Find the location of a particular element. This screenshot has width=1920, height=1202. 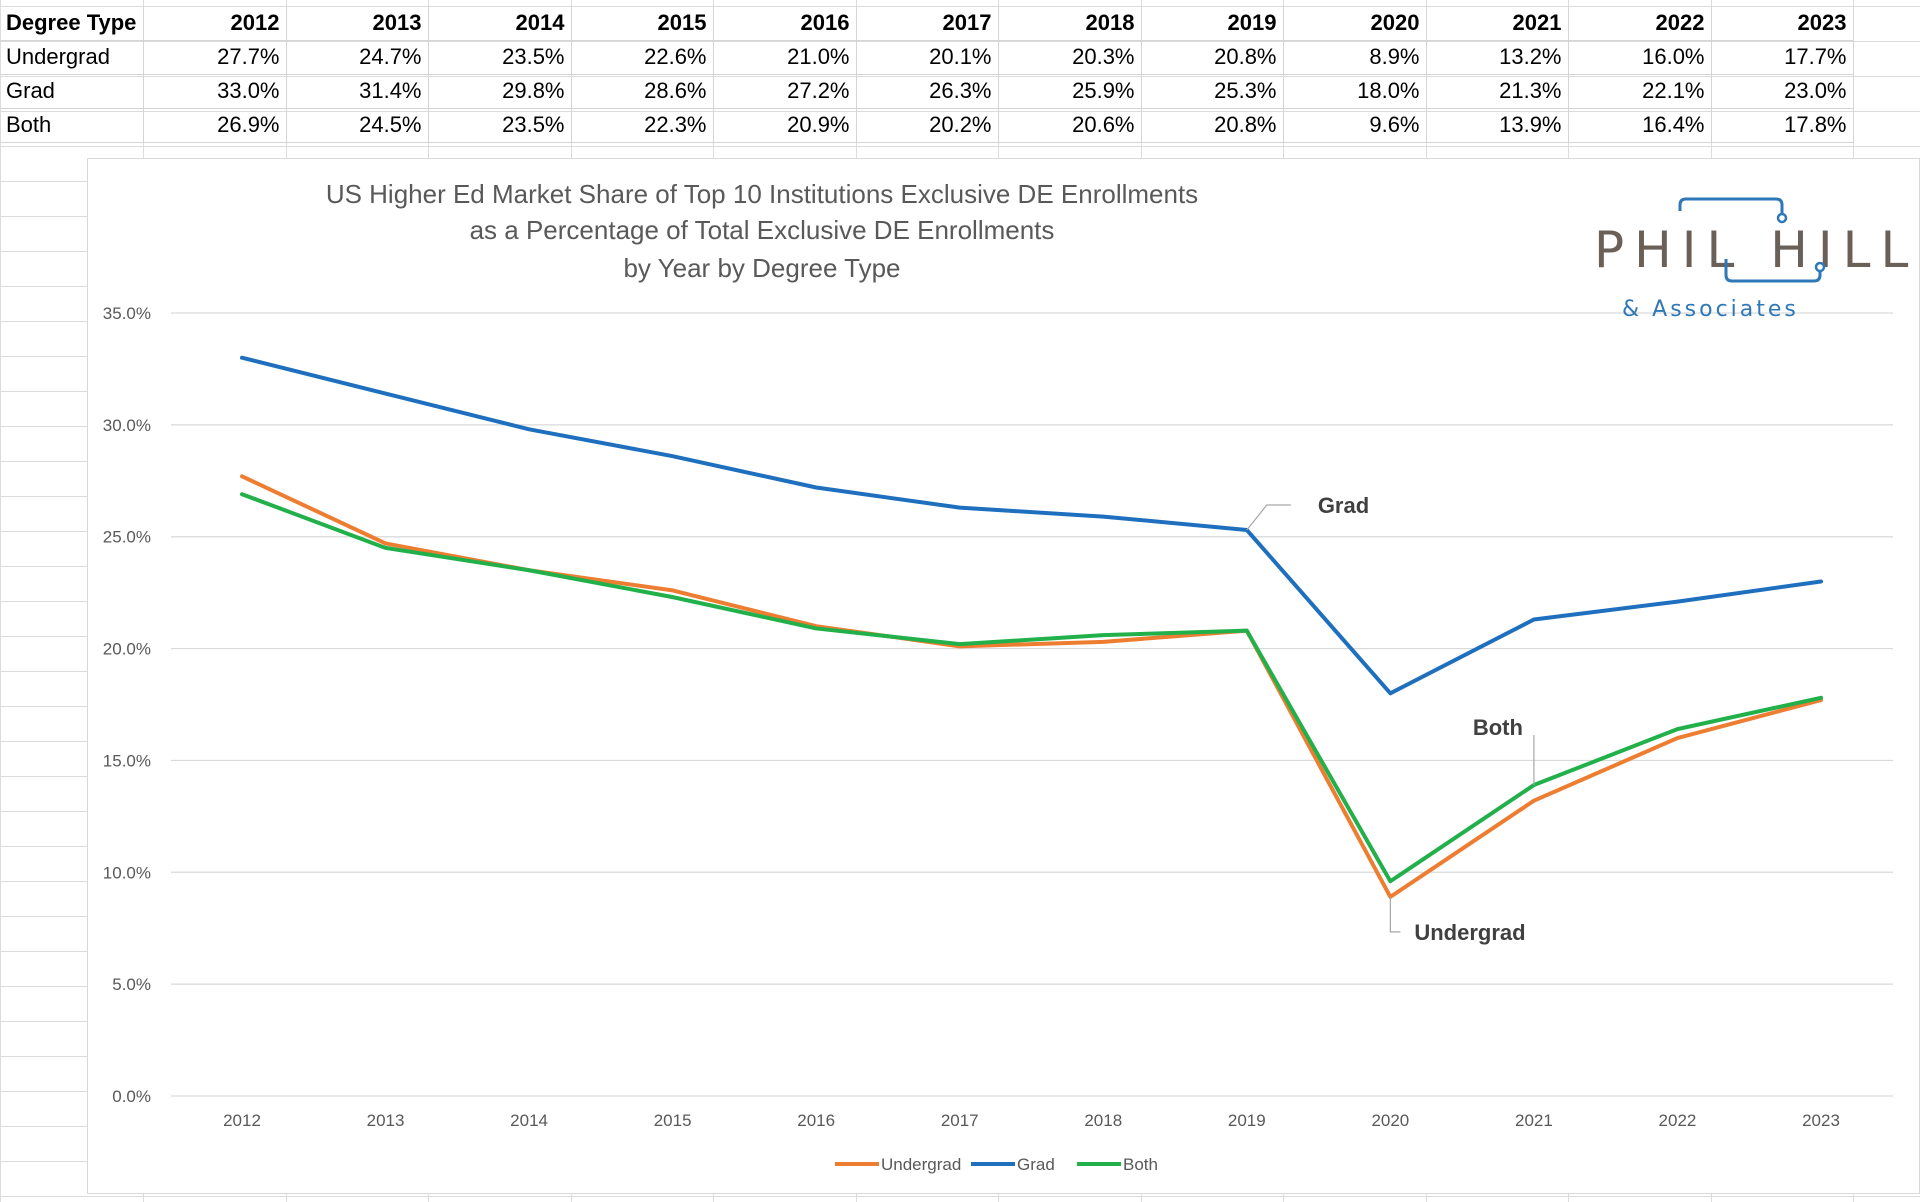

table-cell: 22.3% is located at coordinates (642, 125).